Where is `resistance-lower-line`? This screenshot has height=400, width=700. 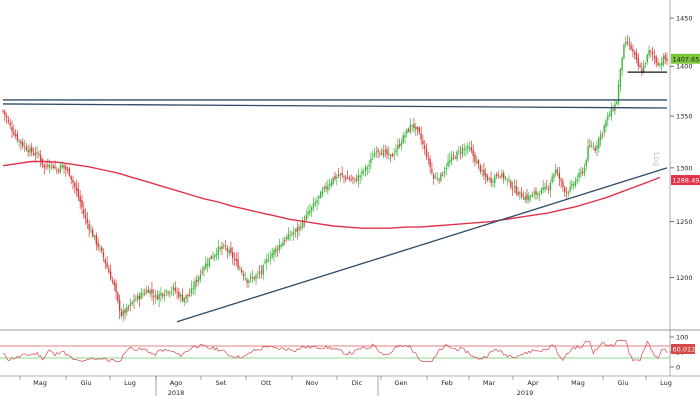 resistance-lower-line is located at coordinates (335, 106).